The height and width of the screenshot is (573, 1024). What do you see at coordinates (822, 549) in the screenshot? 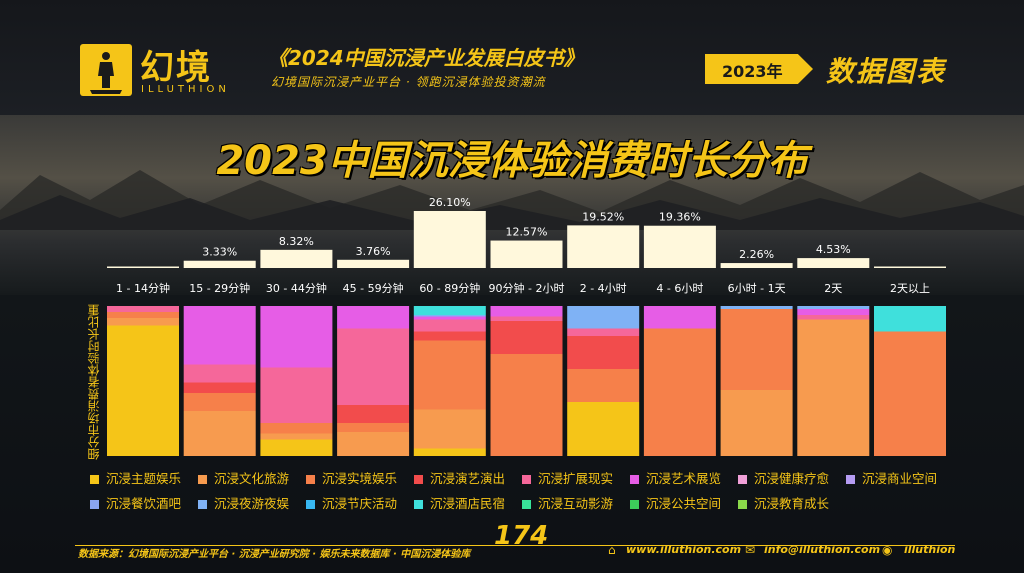
I see `email-link: info@illuthion.com` at bounding box center [822, 549].